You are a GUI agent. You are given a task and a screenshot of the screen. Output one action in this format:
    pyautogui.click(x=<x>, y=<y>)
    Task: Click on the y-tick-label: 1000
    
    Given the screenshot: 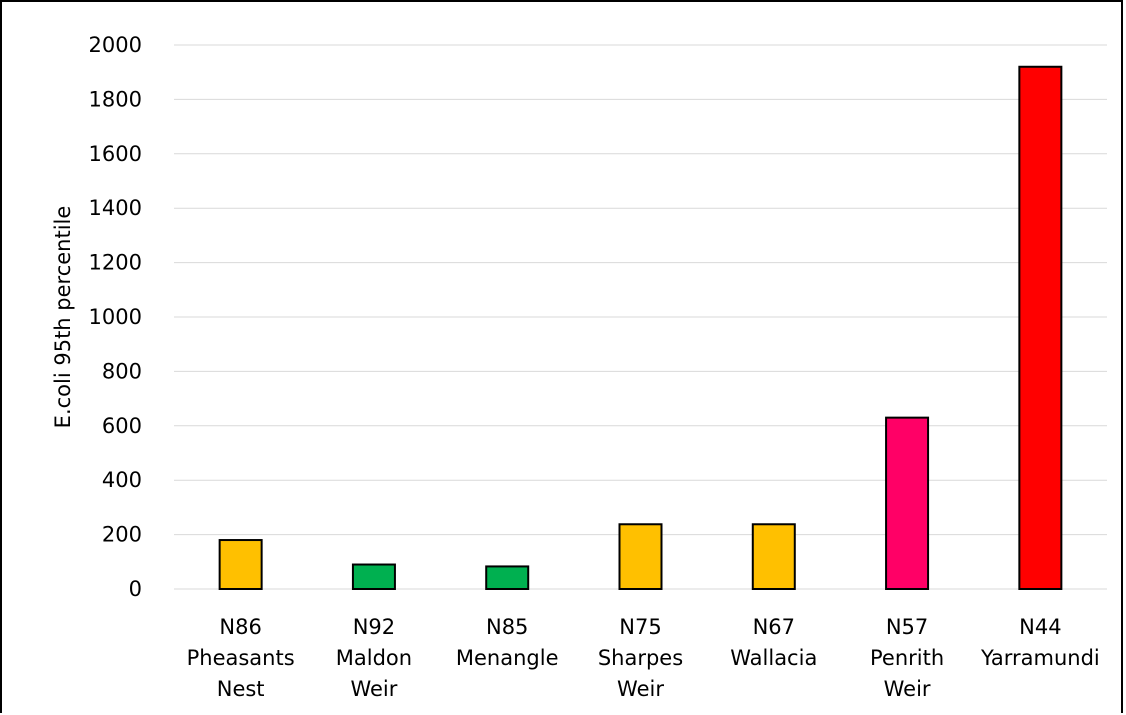 What is the action you would take?
    pyautogui.click(x=115, y=317)
    